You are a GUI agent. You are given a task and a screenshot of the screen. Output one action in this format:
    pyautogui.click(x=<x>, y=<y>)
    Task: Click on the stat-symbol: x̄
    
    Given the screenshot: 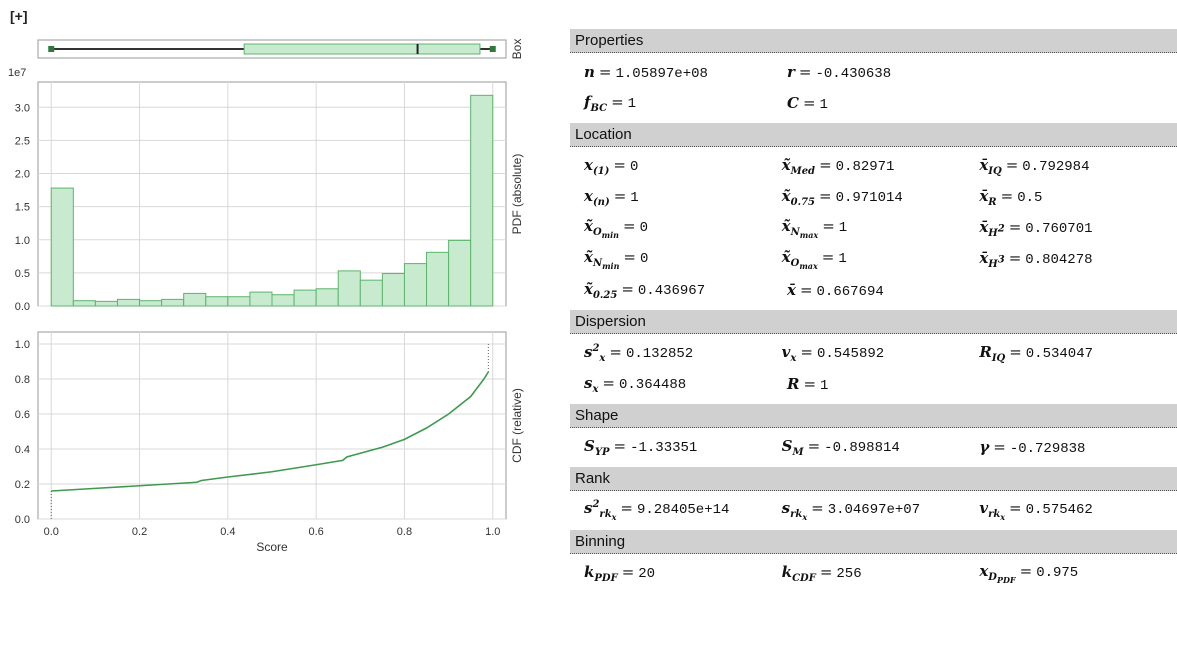 What is the action you would take?
    pyautogui.click(x=791, y=290)
    